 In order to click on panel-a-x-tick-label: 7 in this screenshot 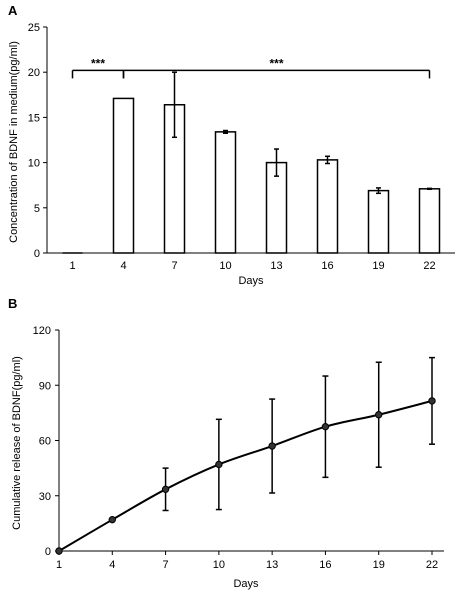, I will do `click(174, 266)`.